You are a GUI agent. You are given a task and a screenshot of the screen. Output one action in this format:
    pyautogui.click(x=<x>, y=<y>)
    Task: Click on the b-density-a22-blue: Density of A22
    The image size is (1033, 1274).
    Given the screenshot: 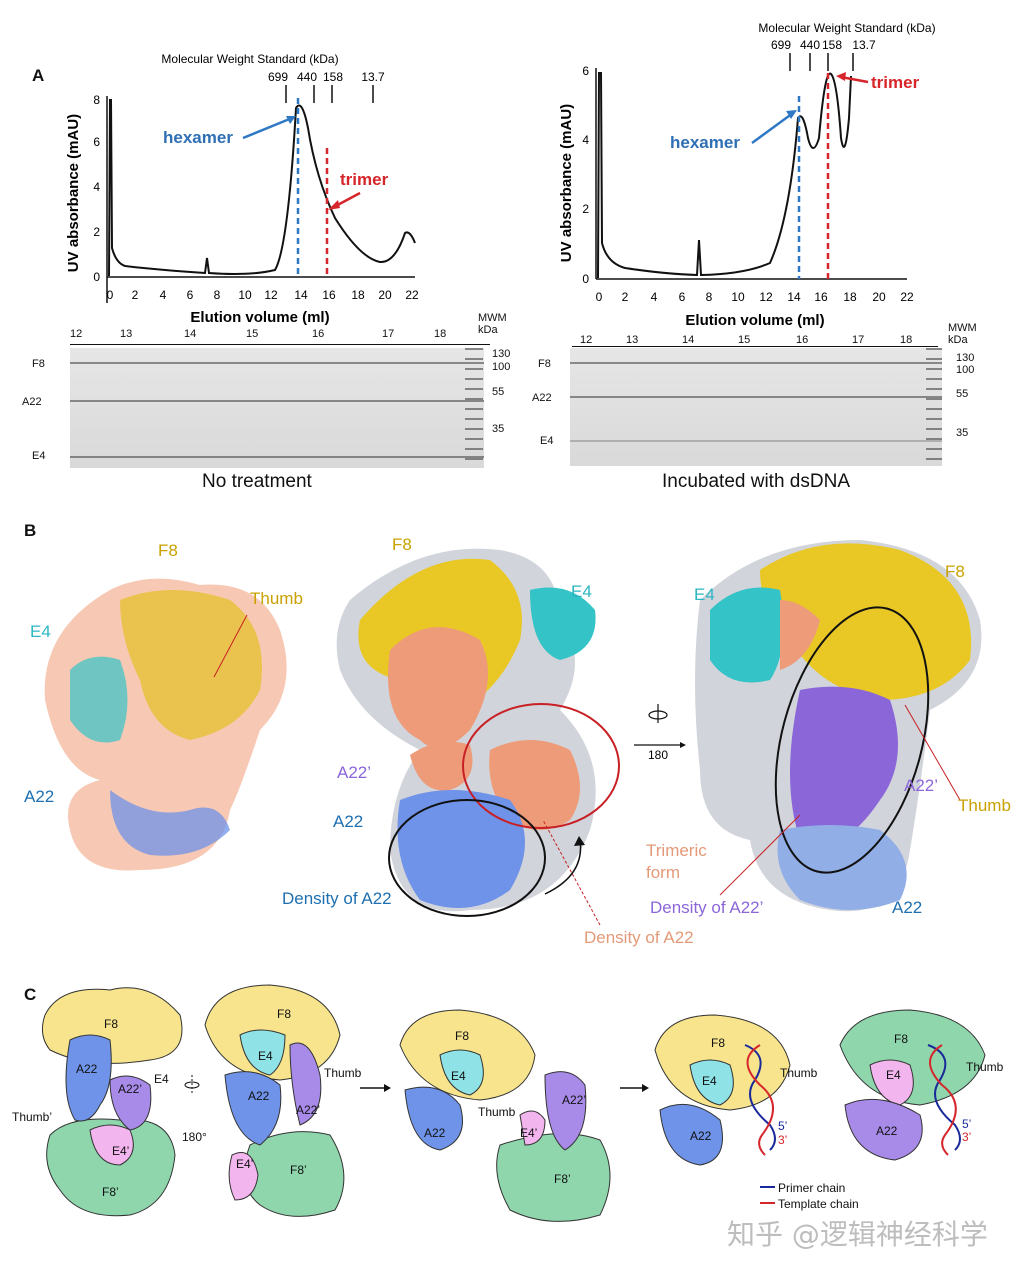 What is the action you would take?
    pyautogui.click(x=337, y=898)
    